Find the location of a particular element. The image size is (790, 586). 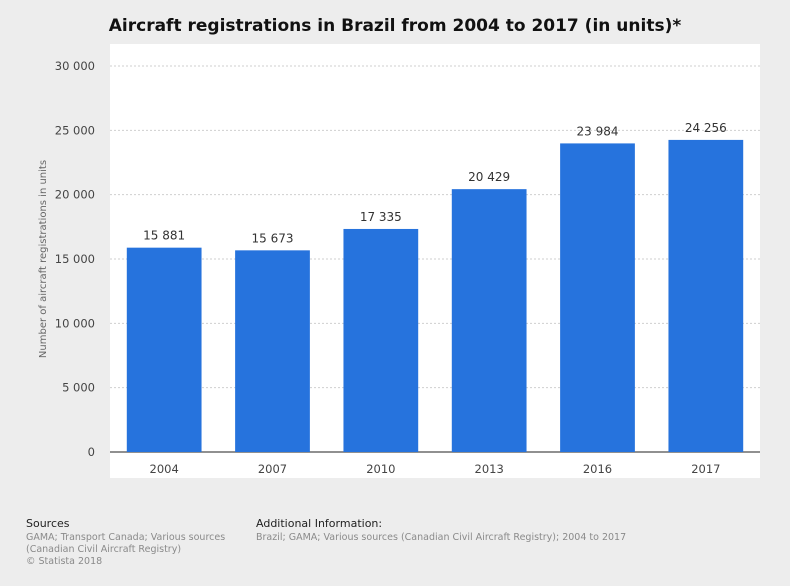

y-tick-label: 0 is located at coordinates (91, 452).